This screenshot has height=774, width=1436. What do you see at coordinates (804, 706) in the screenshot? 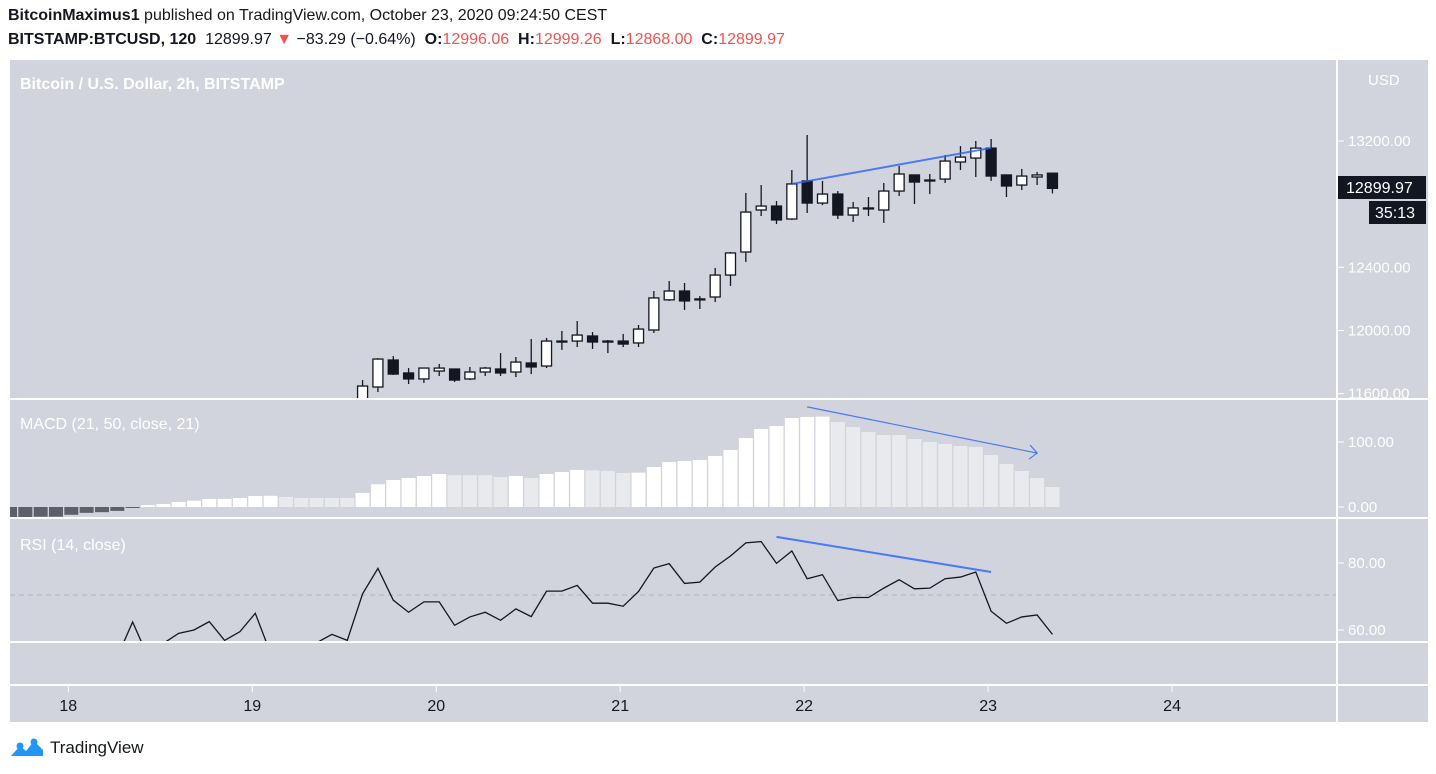
I see `x-tick-label: 22` at bounding box center [804, 706].